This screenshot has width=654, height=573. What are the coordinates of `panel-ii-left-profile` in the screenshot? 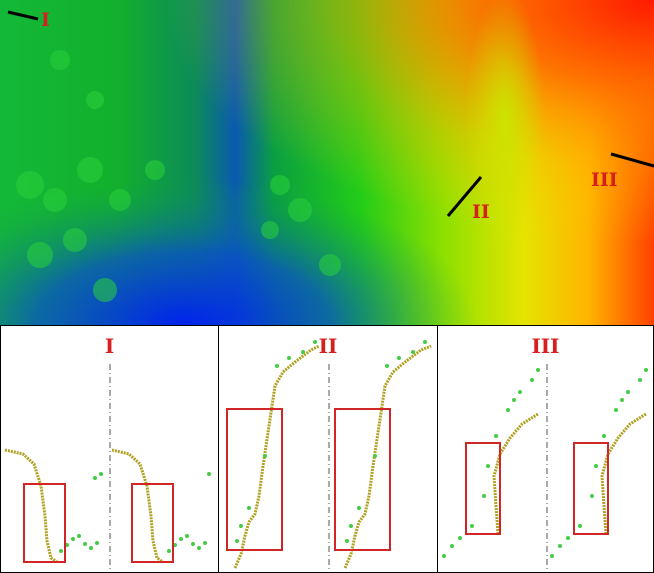 It's located at (273, 454).